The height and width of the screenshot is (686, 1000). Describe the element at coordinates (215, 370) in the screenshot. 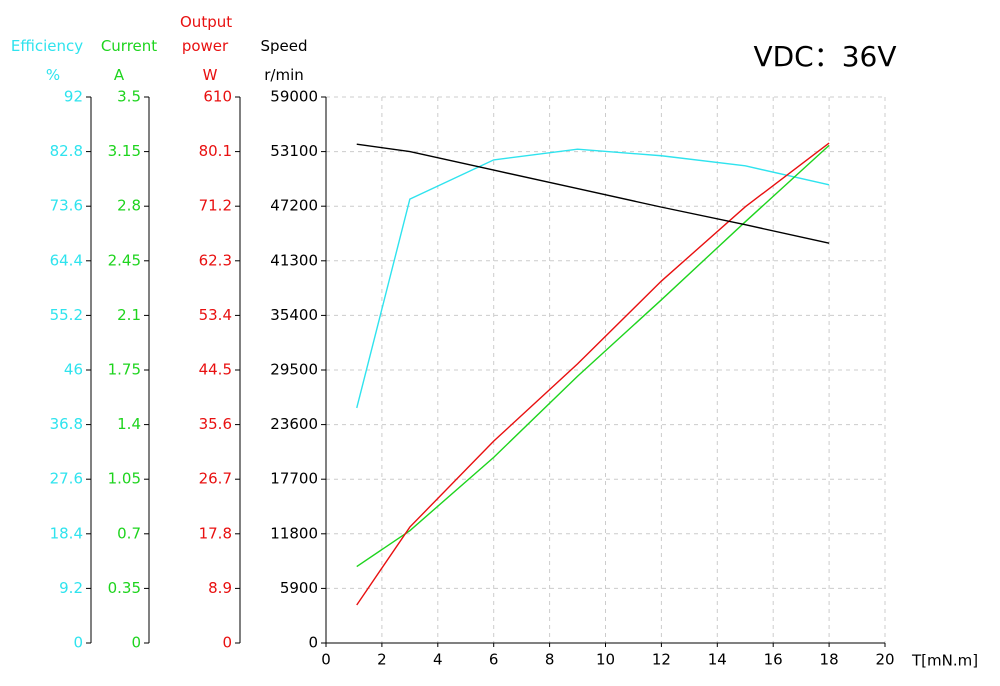

I see `y-tick-label: 44.5` at that location.